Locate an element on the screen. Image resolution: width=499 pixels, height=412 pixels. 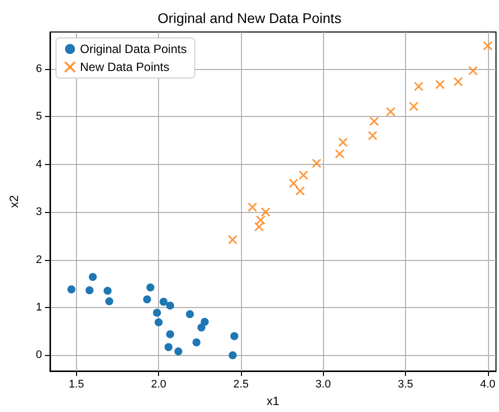
x-tick-label: 1.5 is located at coordinates (76, 384).